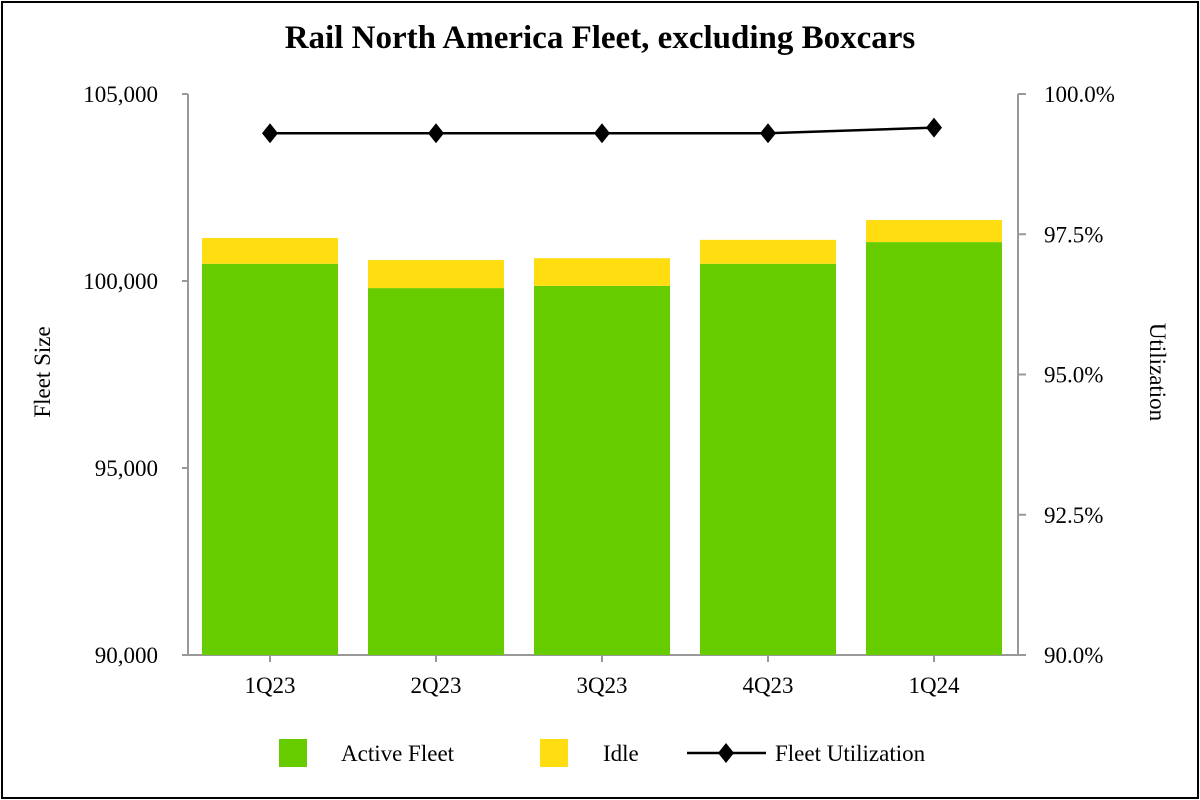 The width and height of the screenshot is (1200, 800). Describe the element at coordinates (621, 753) in the screenshot. I see `legend-label-idle: Idle` at that location.